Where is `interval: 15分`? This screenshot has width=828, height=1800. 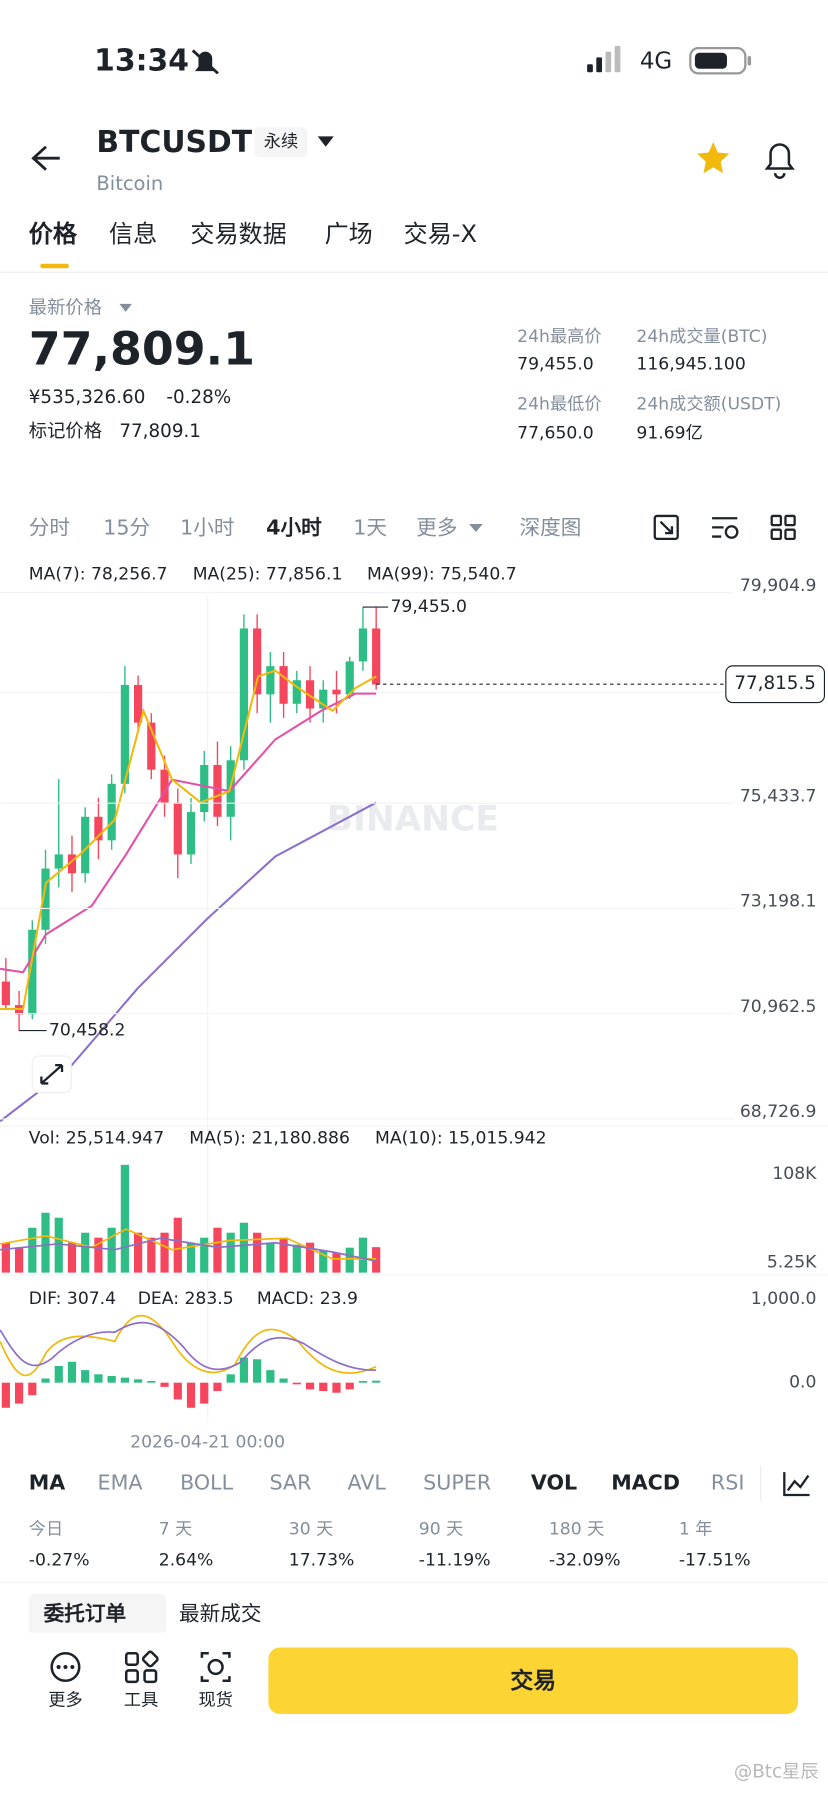 interval: 15分 is located at coordinates (126, 528).